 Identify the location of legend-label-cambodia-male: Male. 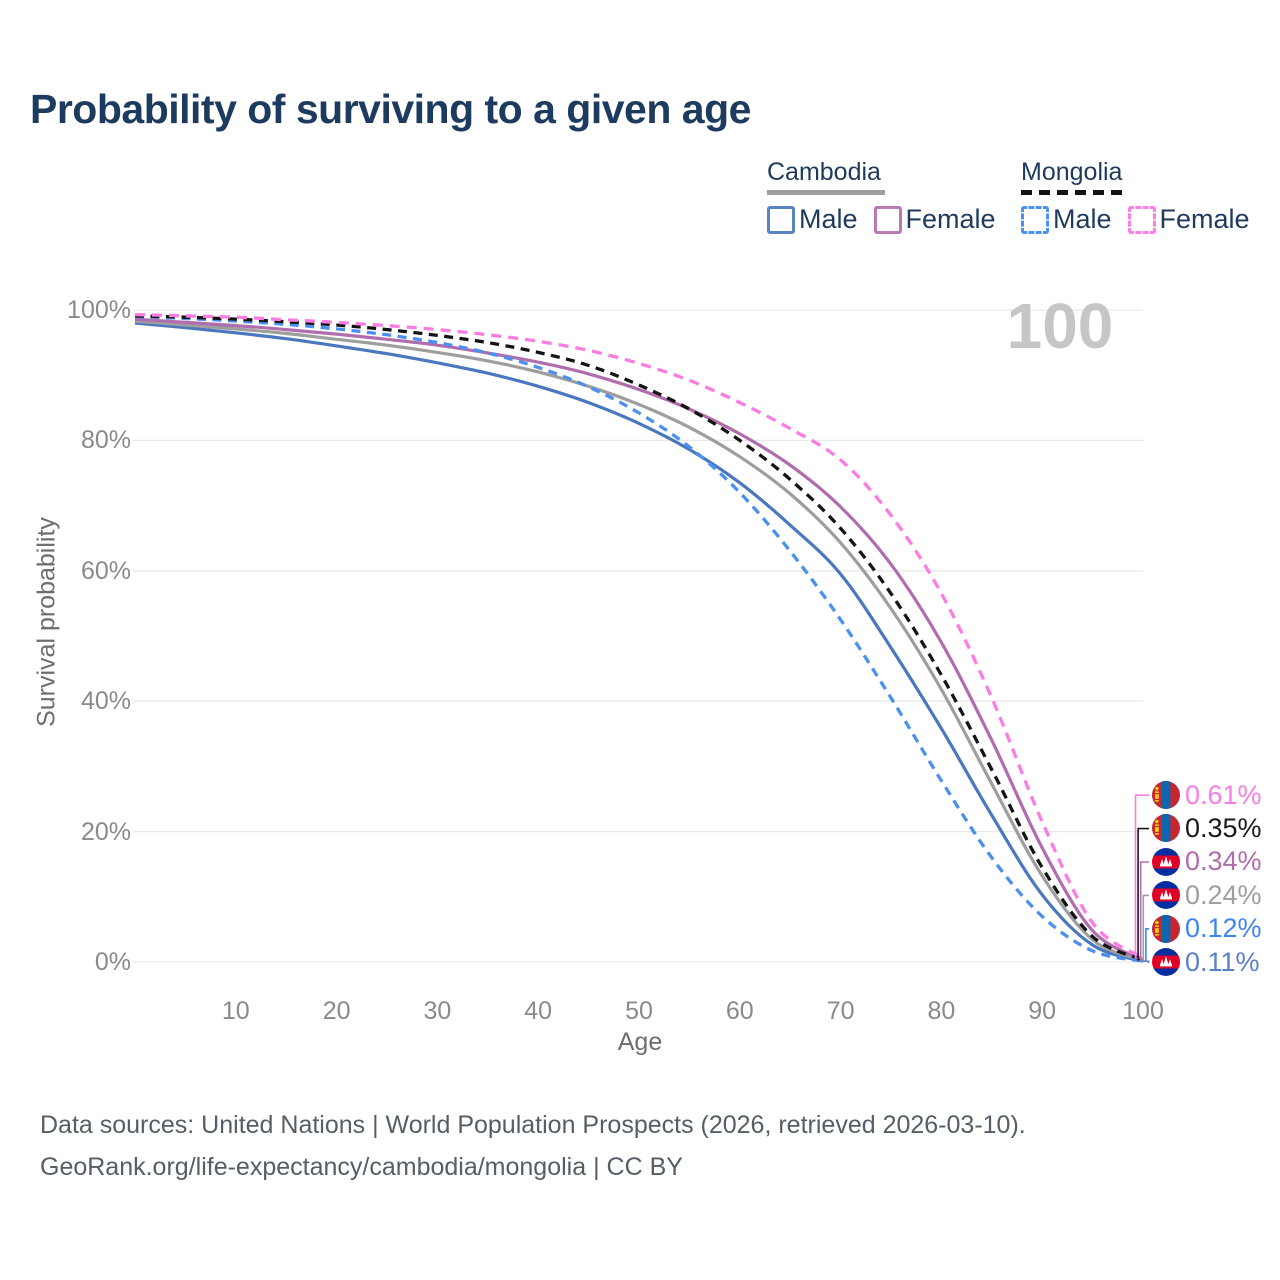
(828, 219).